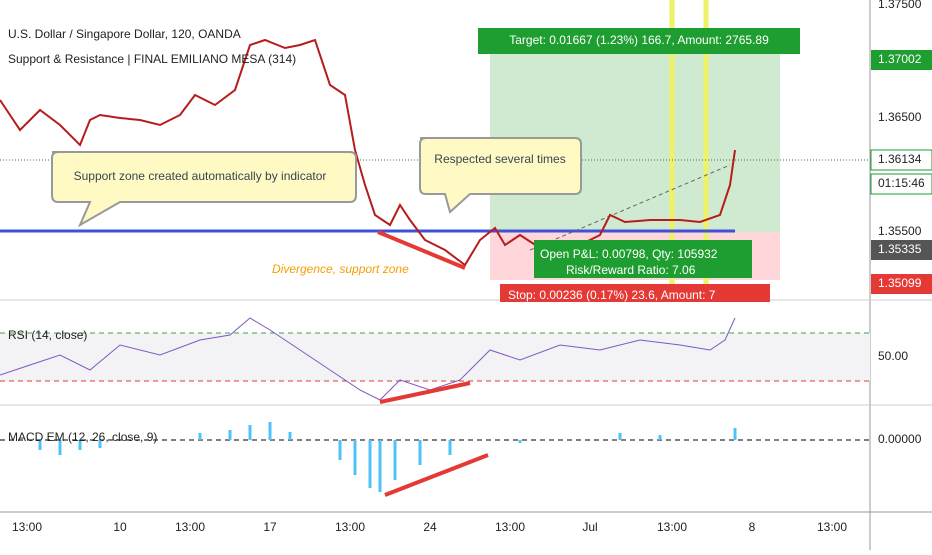  I want to click on annotation: Divergence, support zone, so click(340, 269).